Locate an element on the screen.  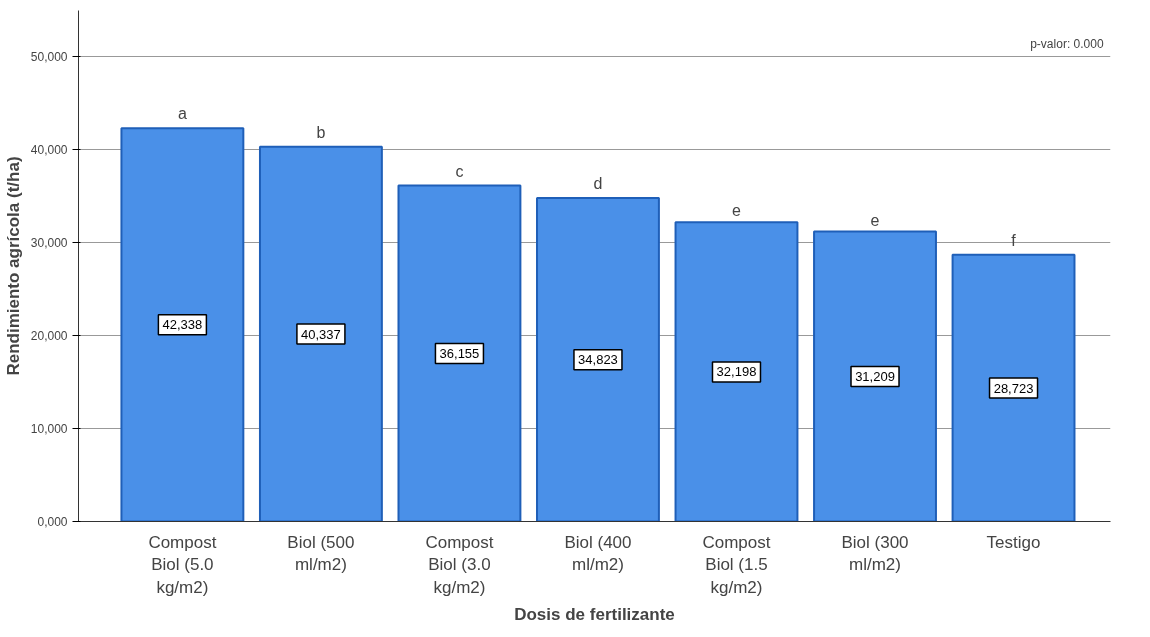
y-tick-label: 30,000 is located at coordinates (49, 243).